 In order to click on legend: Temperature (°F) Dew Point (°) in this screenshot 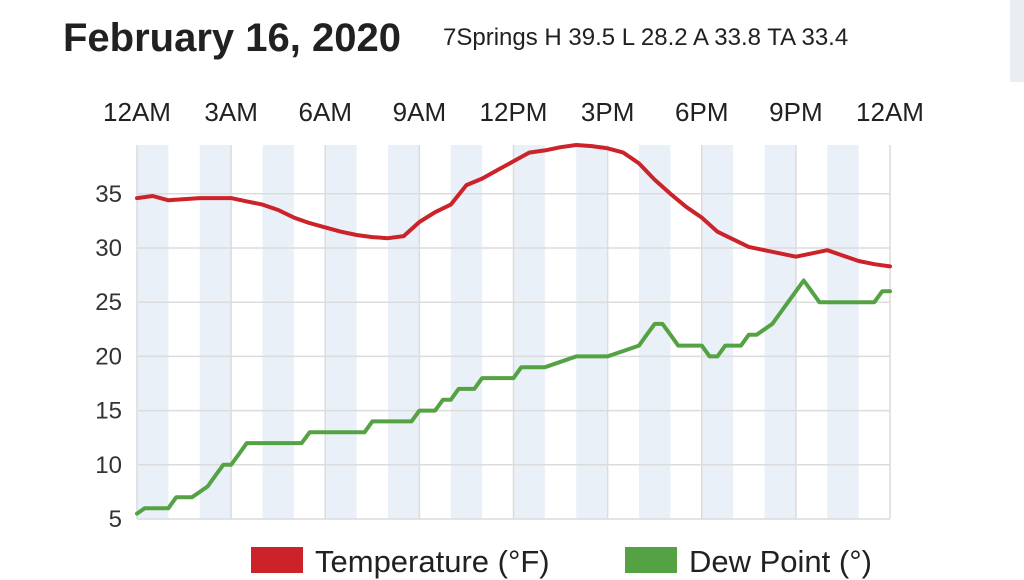, I will do `click(561, 561)`.